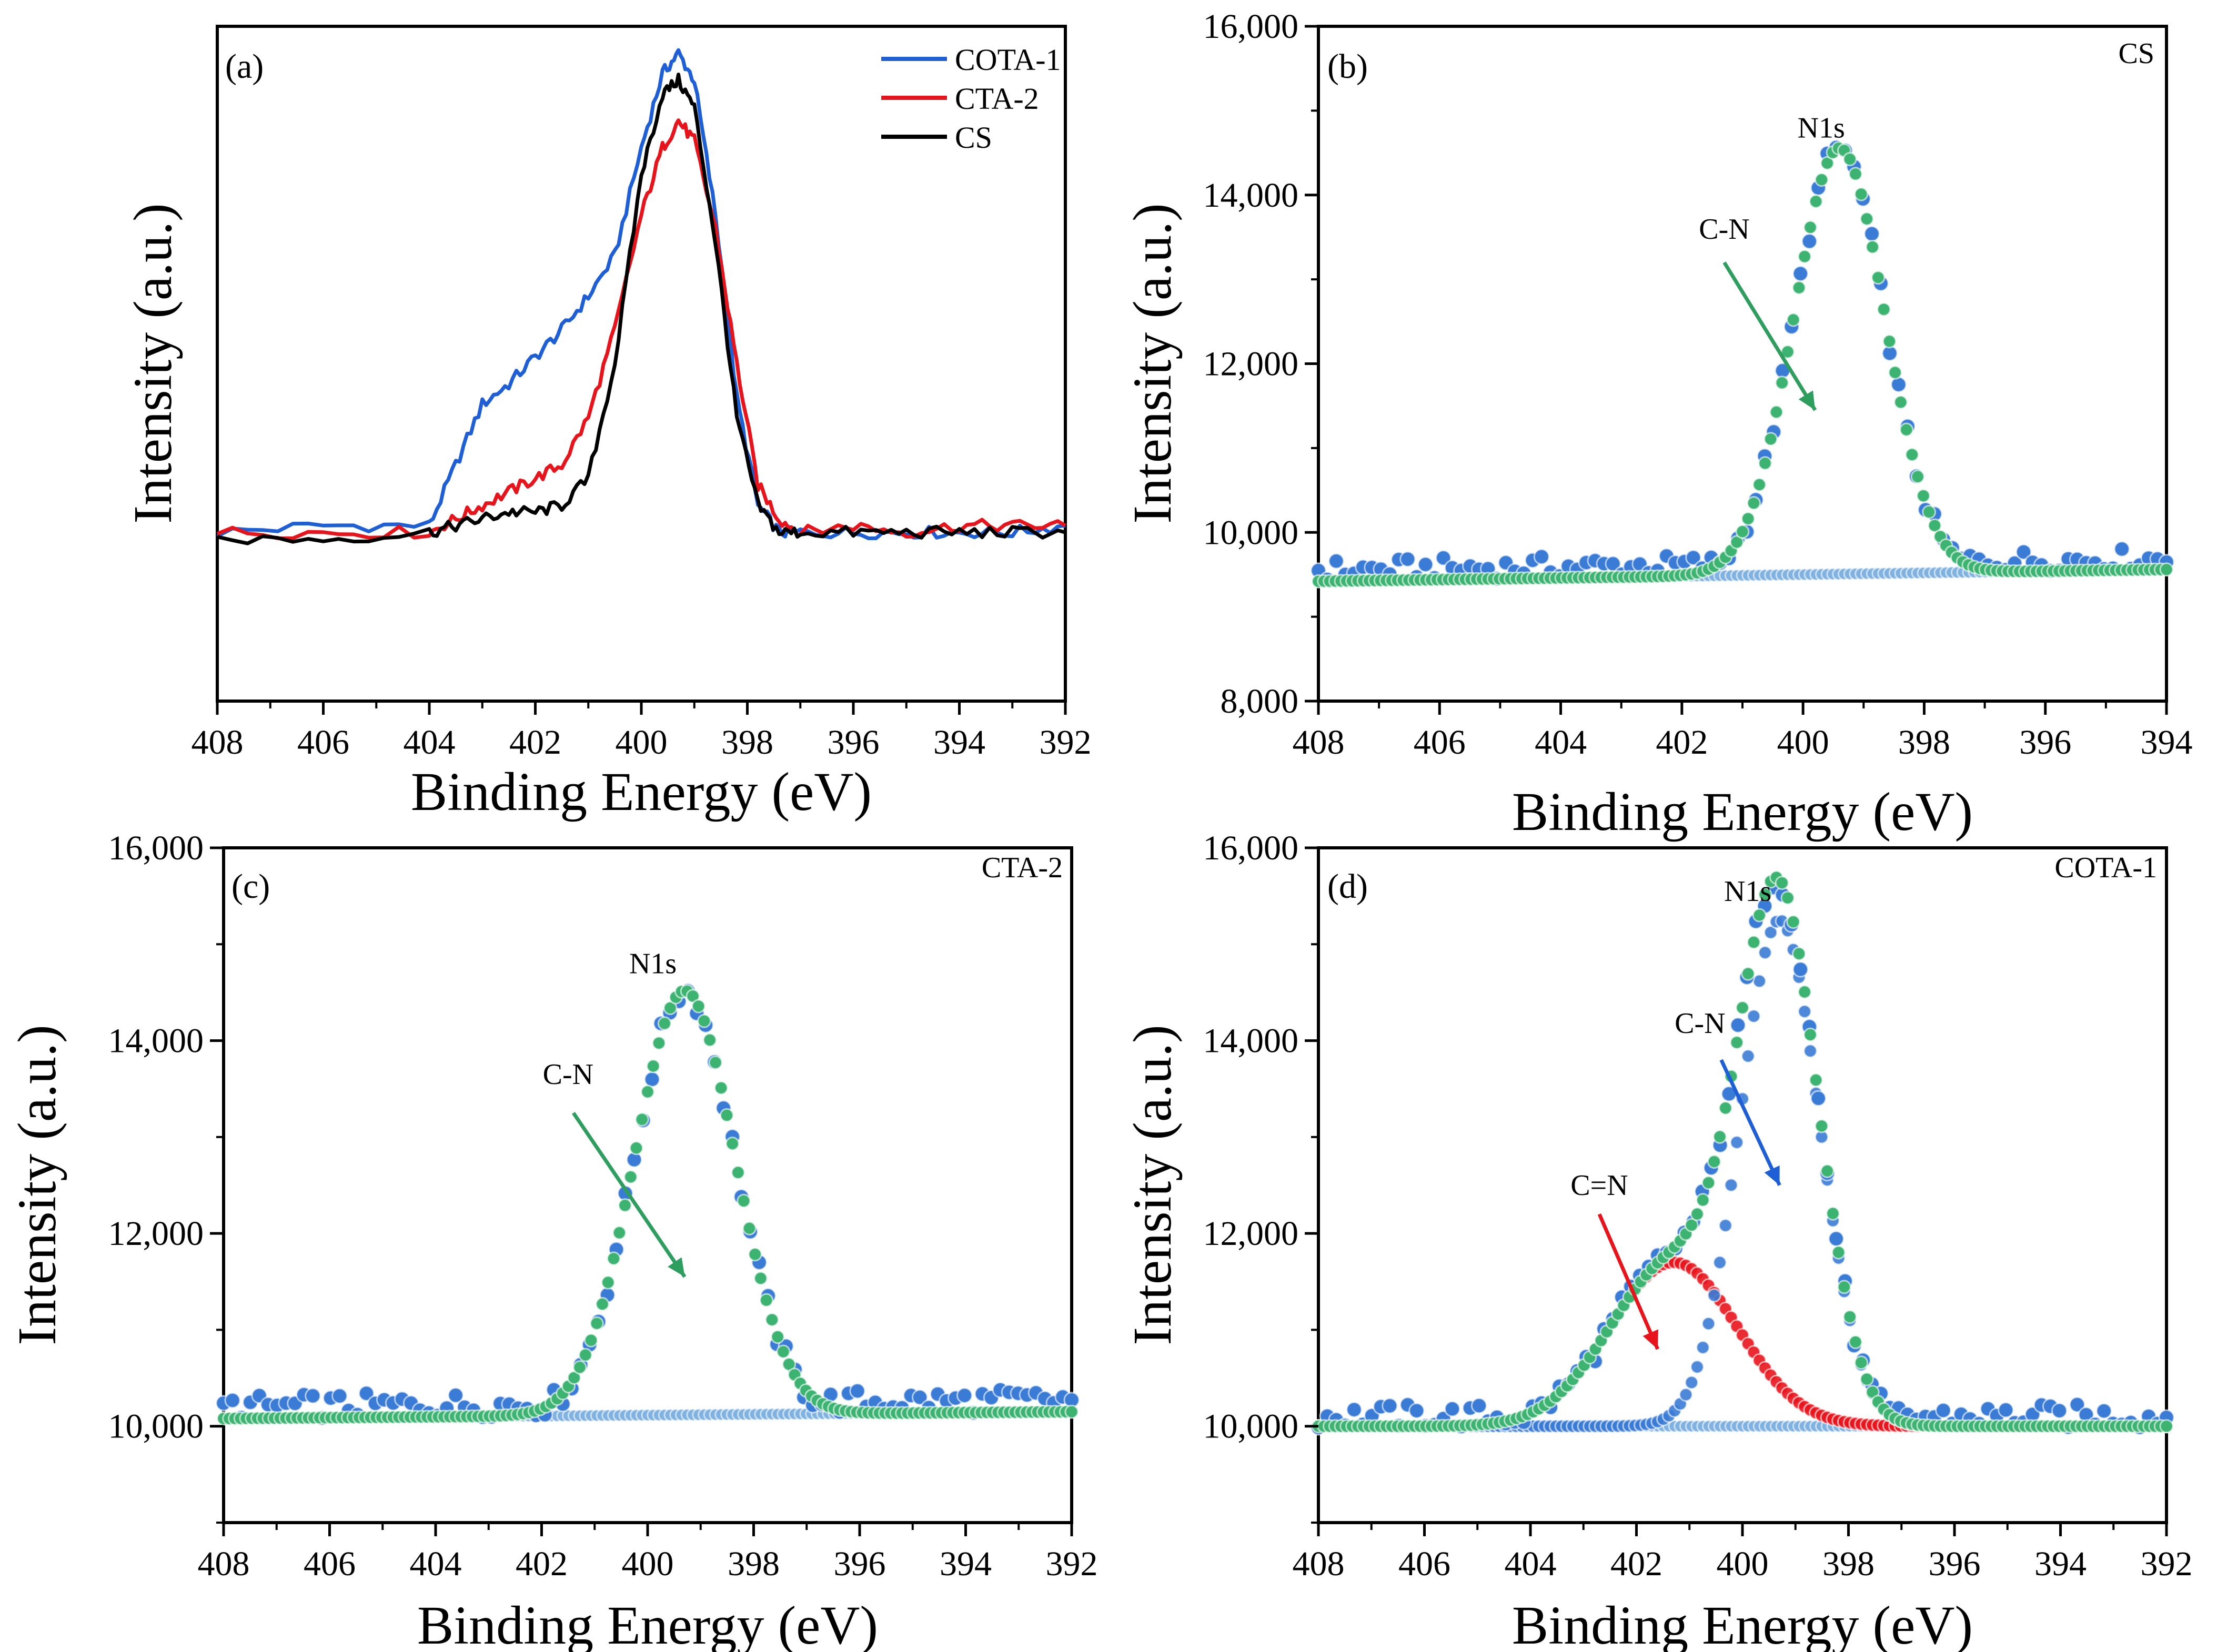 The image size is (2217, 1652). What do you see at coordinates (973, 137) in the screenshot?
I see `legend-label-cs: CS` at bounding box center [973, 137].